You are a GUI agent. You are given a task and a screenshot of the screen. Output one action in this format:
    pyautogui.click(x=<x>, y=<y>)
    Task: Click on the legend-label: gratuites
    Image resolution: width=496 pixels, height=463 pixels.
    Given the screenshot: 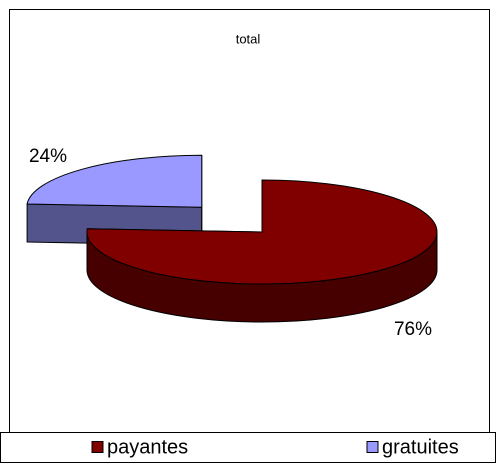 What is the action you would take?
    pyautogui.click(x=420, y=447)
    